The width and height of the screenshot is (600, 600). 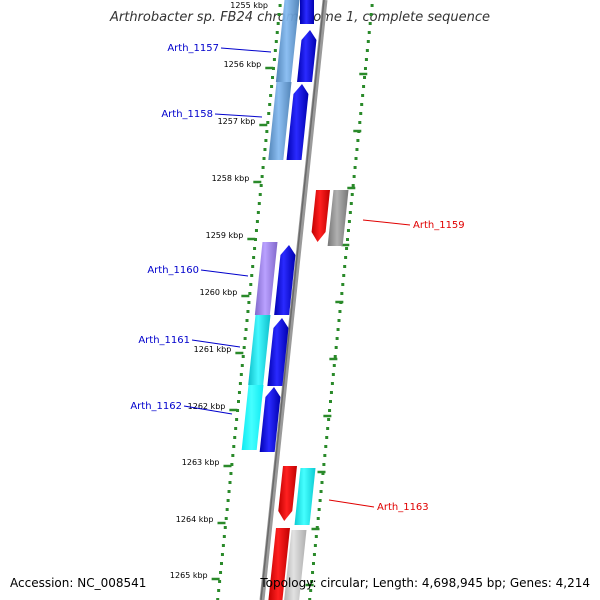 I want to click on scale-tick-label: 1265 kbp, so click(x=189, y=575).